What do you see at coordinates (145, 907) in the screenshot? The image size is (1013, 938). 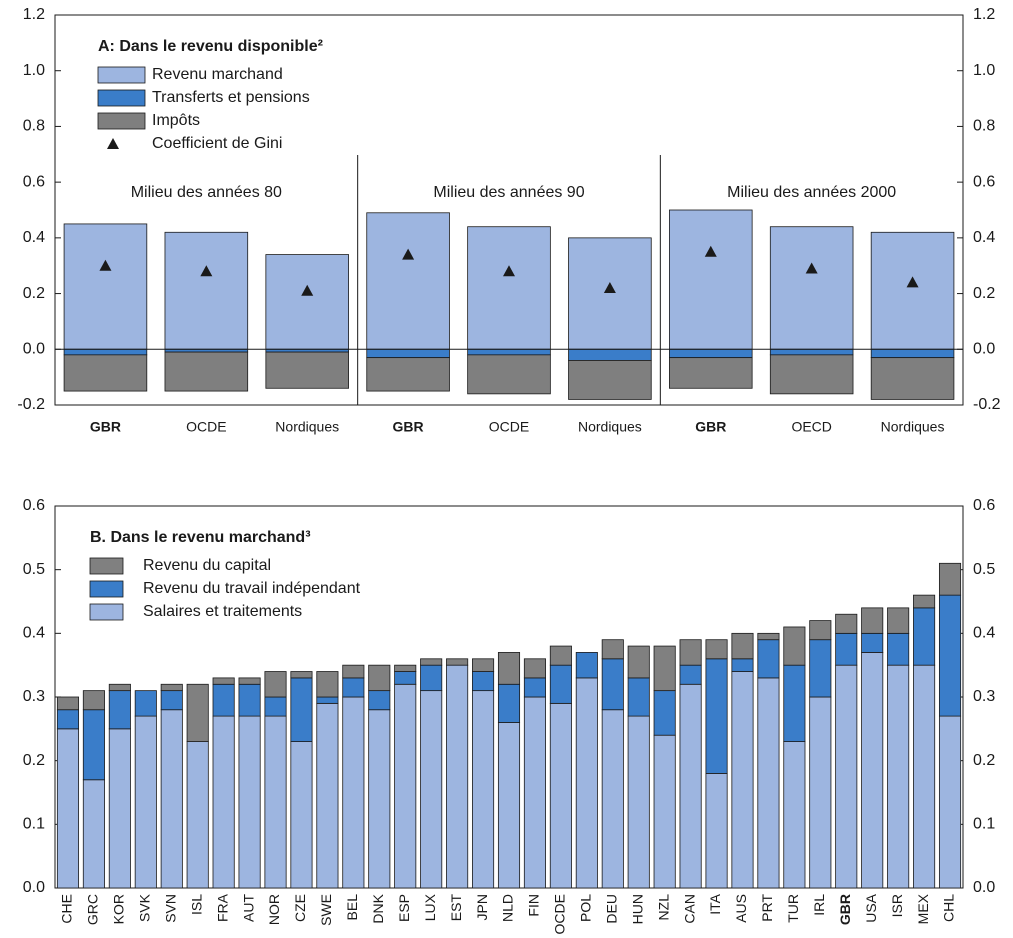 I see `x-tick-label: SVK` at bounding box center [145, 907].